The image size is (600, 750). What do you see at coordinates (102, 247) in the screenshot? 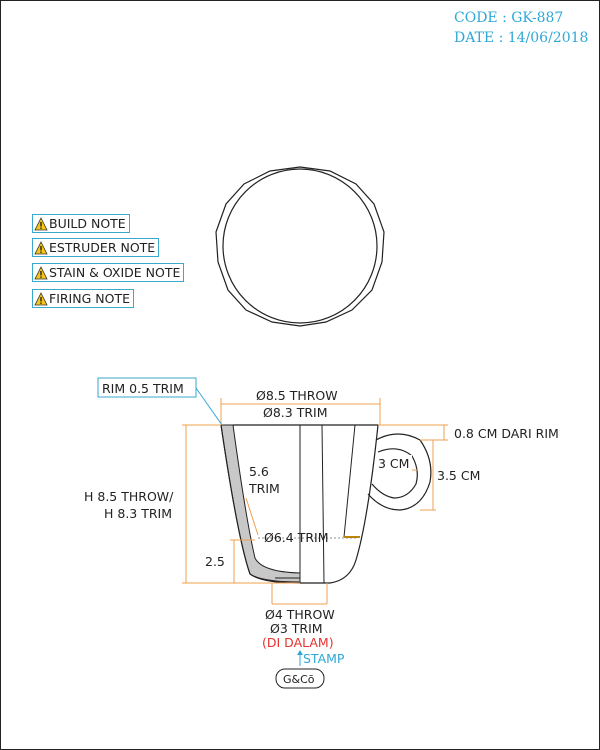
I see `estruder-note-label: ESTRUDER NOTE` at bounding box center [102, 247].